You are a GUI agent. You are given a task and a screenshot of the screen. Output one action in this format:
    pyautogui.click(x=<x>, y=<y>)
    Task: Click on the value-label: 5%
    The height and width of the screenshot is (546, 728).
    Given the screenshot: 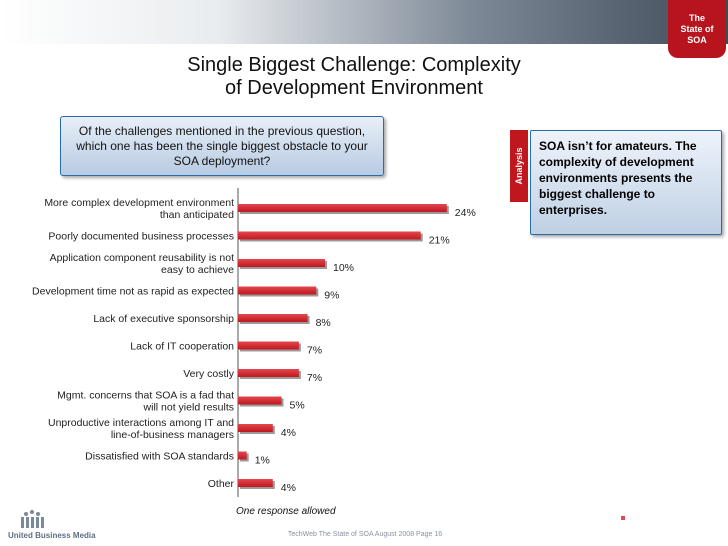 What is the action you would take?
    pyautogui.click(x=297, y=406)
    